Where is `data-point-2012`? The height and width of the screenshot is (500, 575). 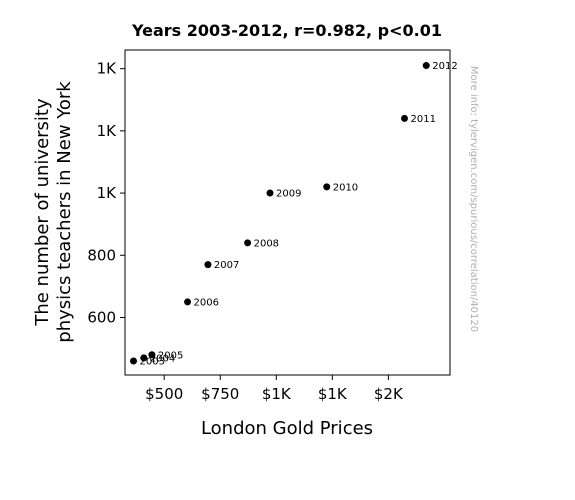 data-point-2012 is located at coordinates (426, 66).